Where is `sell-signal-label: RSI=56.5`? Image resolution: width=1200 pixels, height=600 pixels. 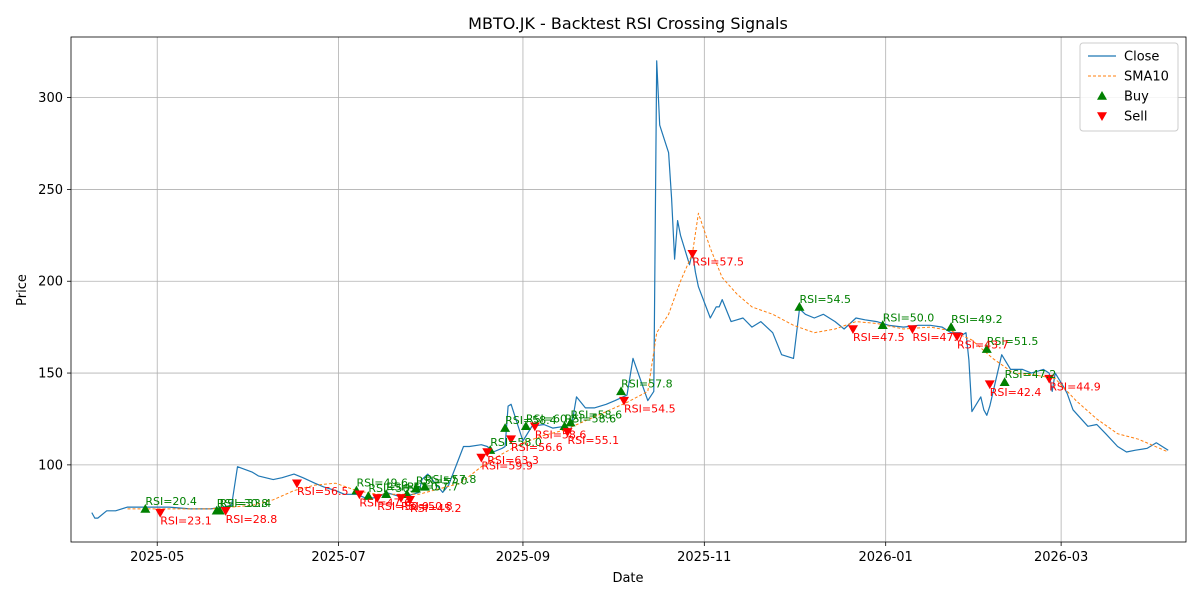
sell-signal-label: RSI=56.5 is located at coordinates (323, 491).